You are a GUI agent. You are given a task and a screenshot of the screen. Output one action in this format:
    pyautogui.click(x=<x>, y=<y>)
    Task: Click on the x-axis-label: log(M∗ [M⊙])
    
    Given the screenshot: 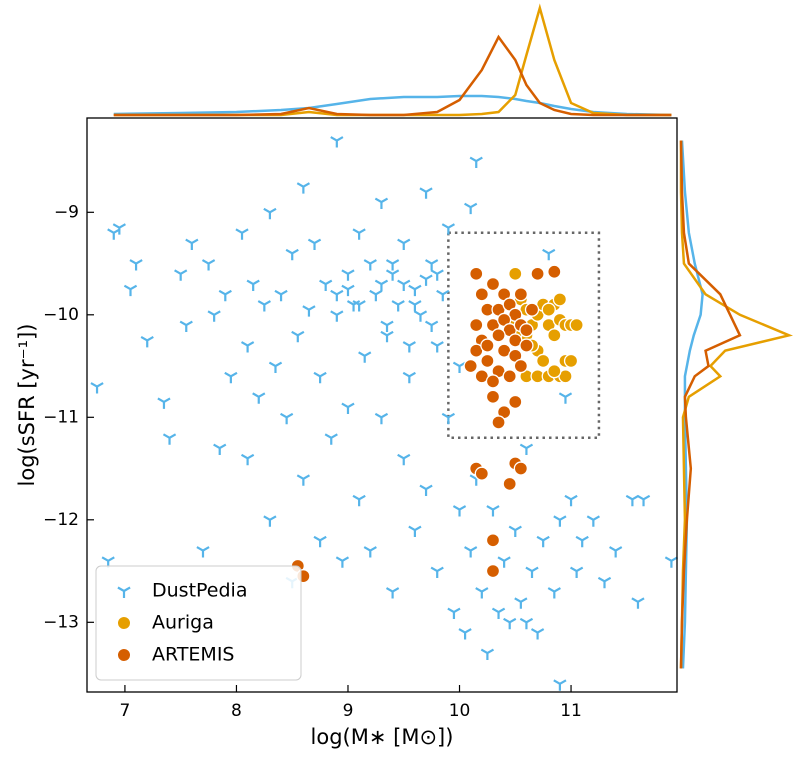 What is the action you would take?
    pyautogui.click(x=382, y=737)
    